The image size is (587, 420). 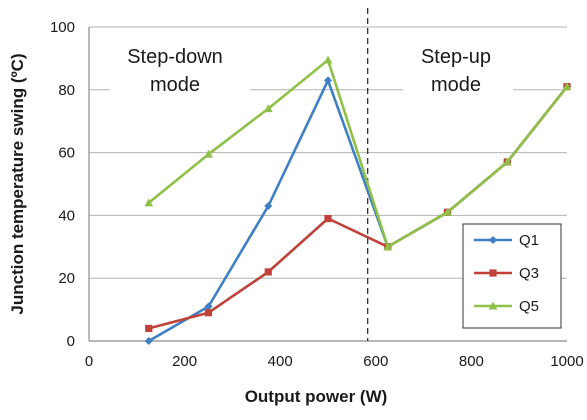 What do you see at coordinates (458, 69) in the screenshot?
I see `step-up-annotation-bg` at bounding box center [458, 69].